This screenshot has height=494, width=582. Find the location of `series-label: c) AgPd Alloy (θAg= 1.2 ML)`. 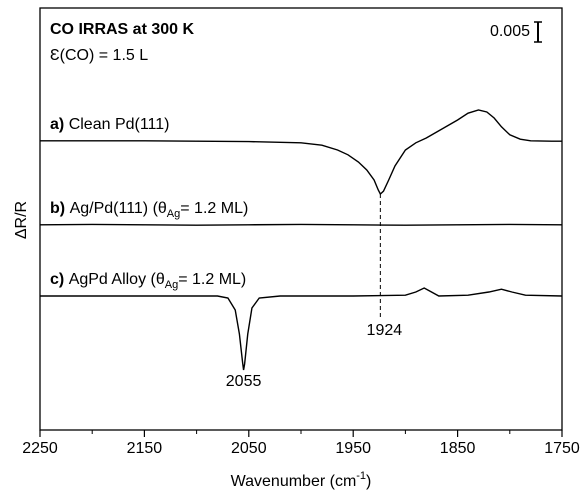

series-label: c) AgPd Alloy (θAg= 1.2 ML) is located at coordinates (148, 281).